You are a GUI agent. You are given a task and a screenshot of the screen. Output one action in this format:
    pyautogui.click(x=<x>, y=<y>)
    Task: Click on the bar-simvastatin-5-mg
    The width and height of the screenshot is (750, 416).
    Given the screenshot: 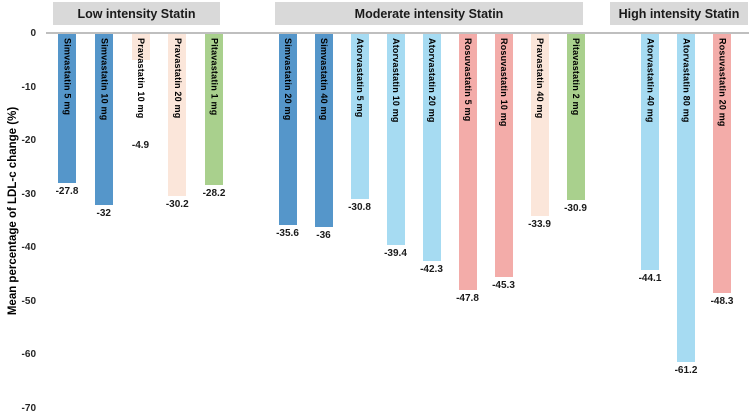 What is the action you would take?
    pyautogui.click(x=67, y=108)
    